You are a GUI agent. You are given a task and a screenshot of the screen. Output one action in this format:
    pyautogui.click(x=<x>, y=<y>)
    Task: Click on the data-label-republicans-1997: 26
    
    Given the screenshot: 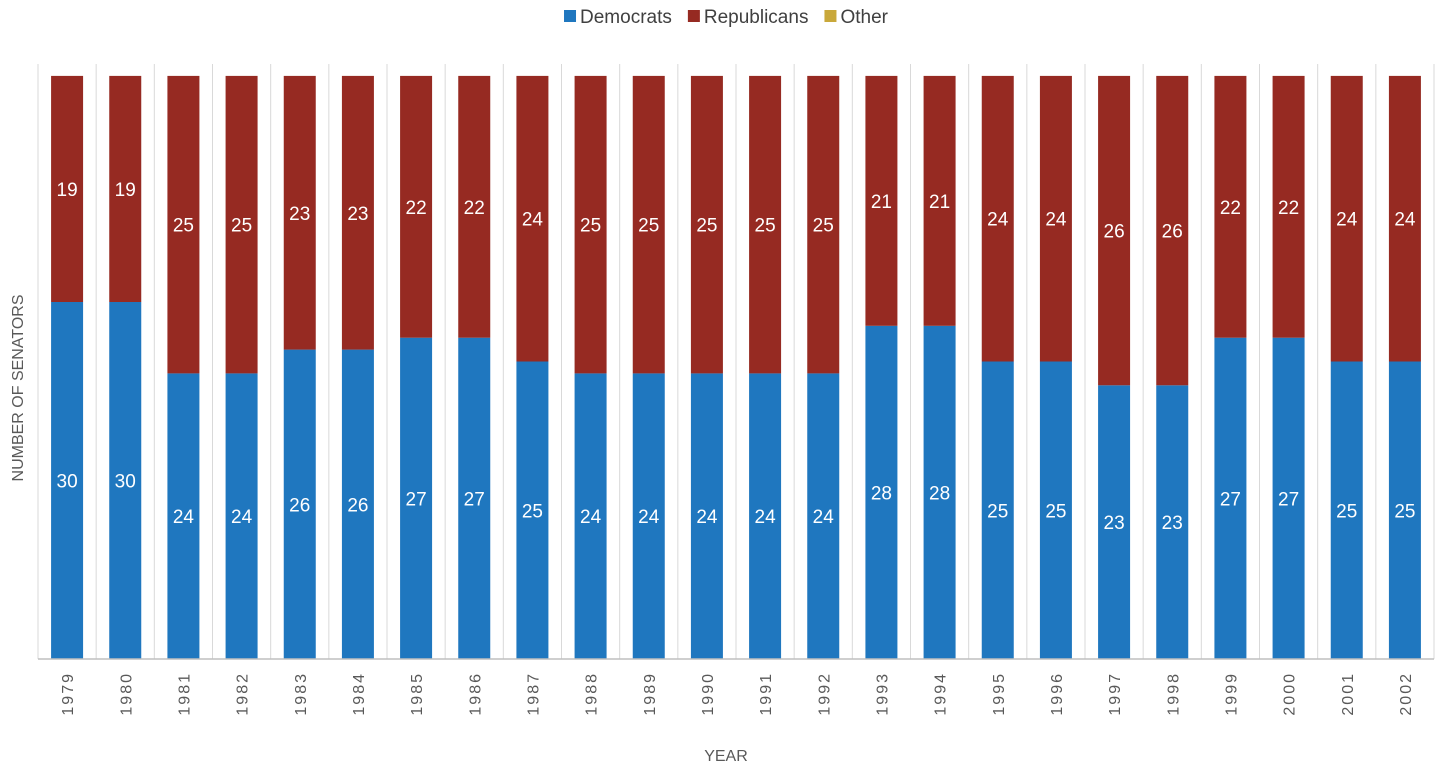 What is the action you would take?
    pyautogui.click(x=1114, y=232)
    